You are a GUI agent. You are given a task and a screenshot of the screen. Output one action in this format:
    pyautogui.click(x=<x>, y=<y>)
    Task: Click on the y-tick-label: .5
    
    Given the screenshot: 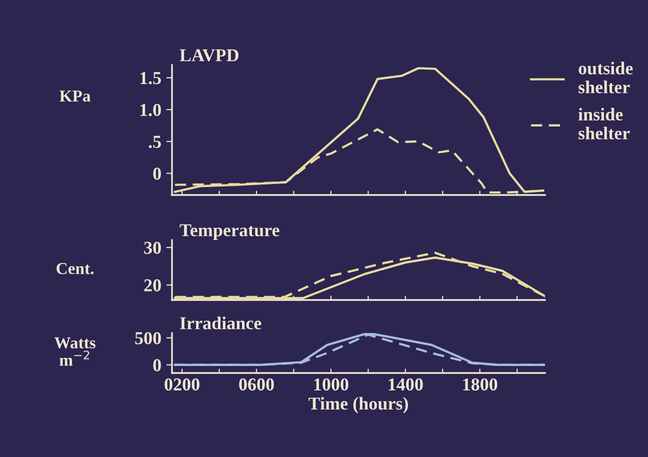 What is the action you would take?
    pyautogui.click(x=154, y=142)
    